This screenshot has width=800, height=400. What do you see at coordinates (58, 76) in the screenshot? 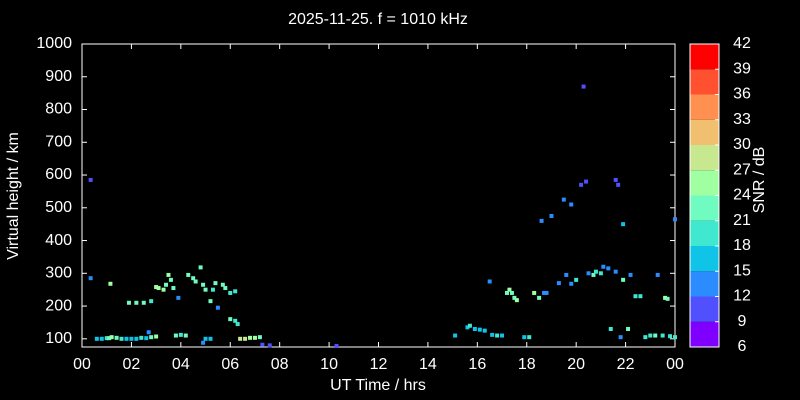
I see `y-tick-label: 900` at bounding box center [58, 76].